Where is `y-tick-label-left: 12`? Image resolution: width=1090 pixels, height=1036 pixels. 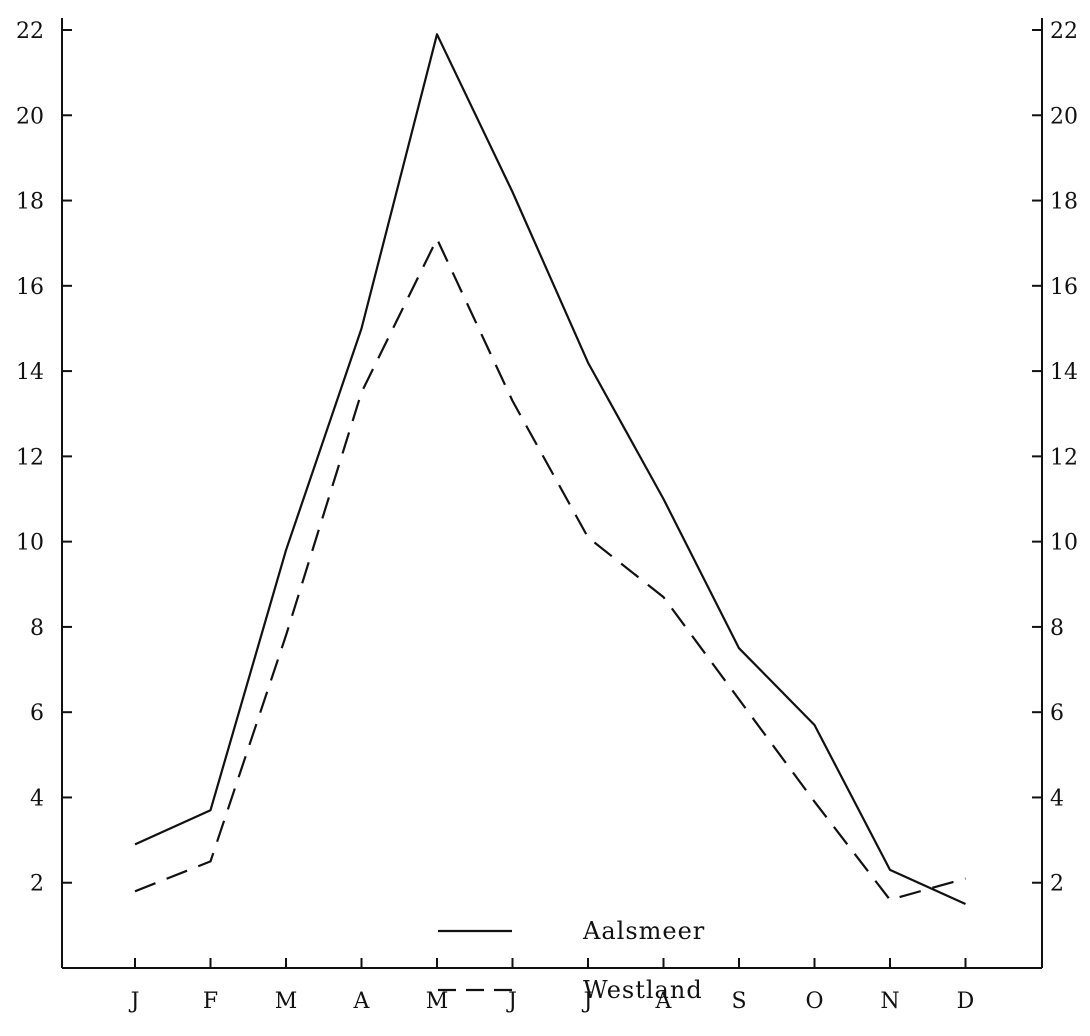
y-tick-label-left: 12 is located at coordinates (30, 457).